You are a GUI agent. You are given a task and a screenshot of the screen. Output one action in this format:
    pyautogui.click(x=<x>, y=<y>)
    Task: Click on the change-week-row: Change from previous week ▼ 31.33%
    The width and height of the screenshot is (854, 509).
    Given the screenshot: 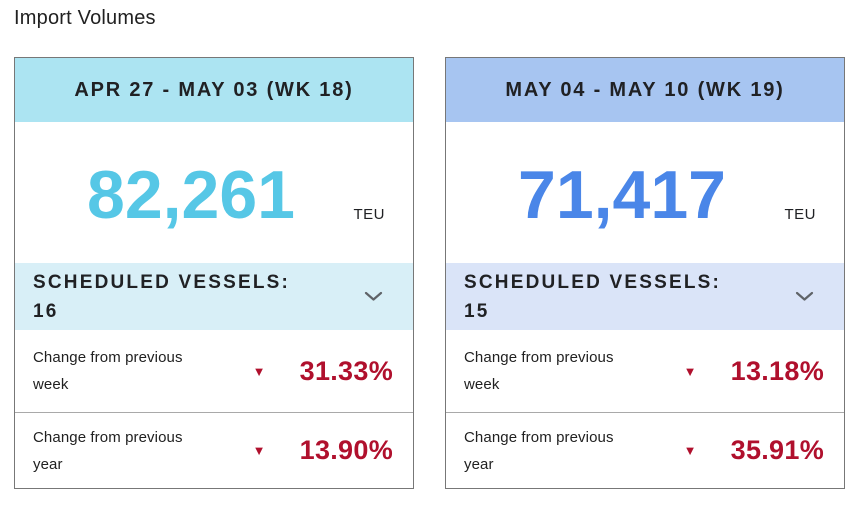 What is the action you would take?
    pyautogui.click(x=214, y=371)
    